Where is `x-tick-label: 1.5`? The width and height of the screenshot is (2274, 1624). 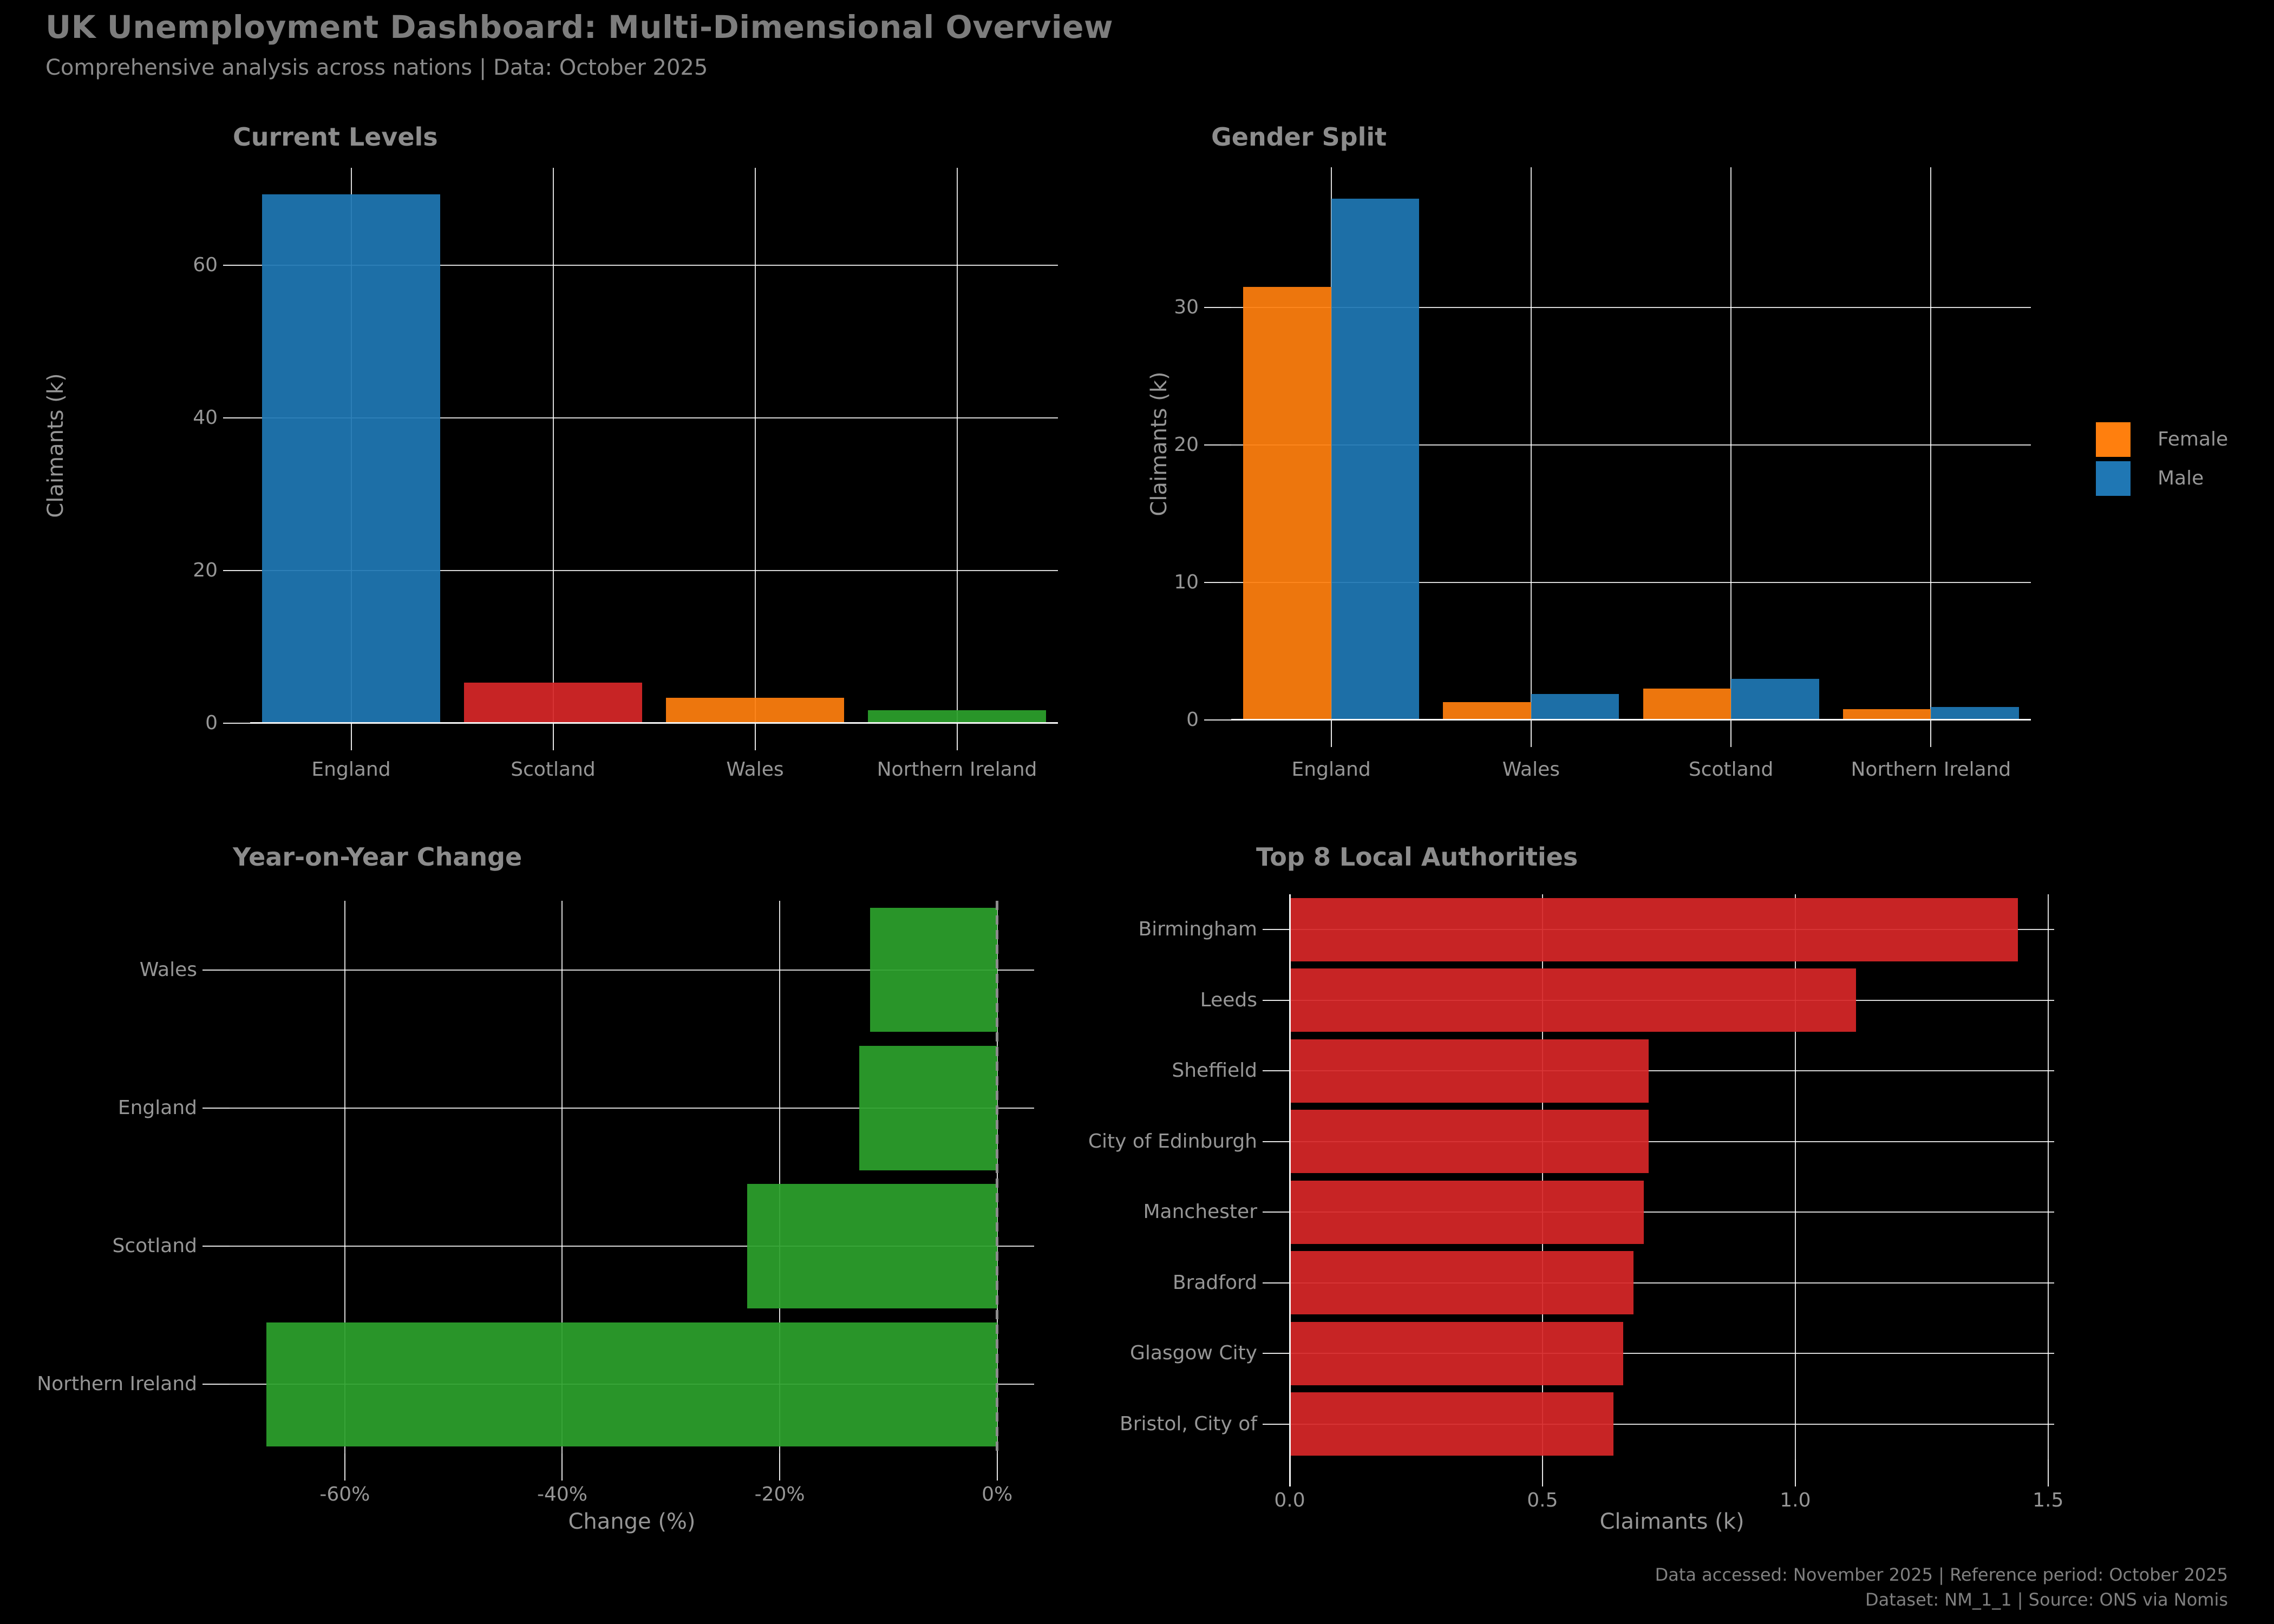
x-tick-label: 1.5 is located at coordinates (2049, 1500).